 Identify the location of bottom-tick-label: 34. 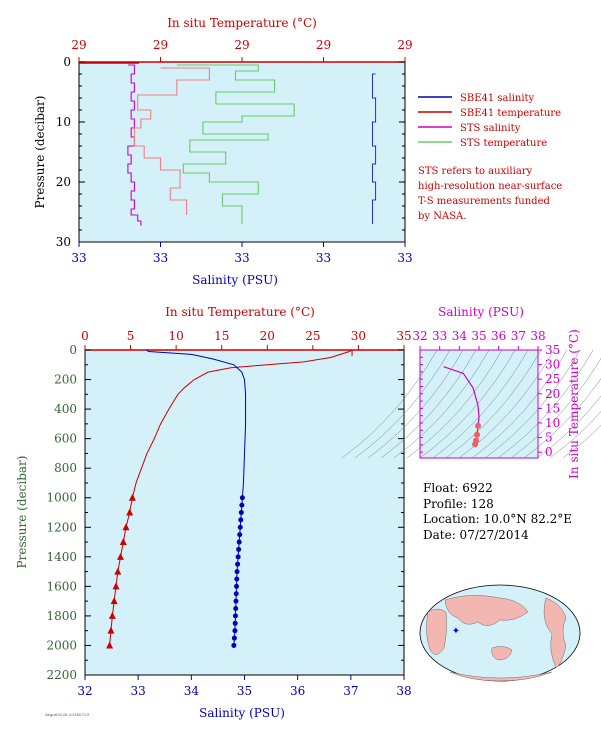
(192, 691).